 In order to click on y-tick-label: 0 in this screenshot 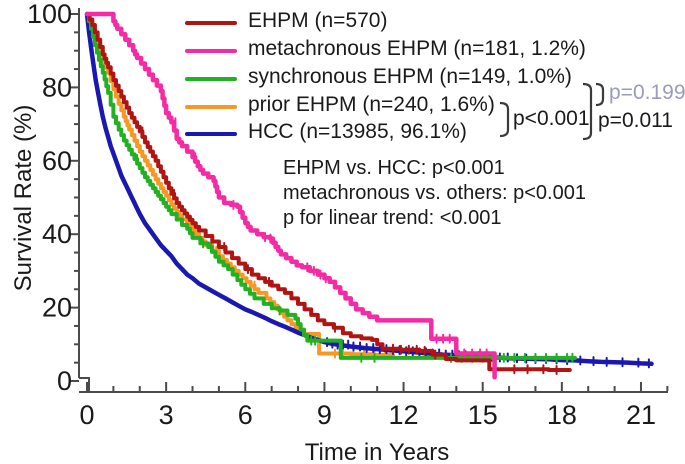, I will do `click(64, 381)`.